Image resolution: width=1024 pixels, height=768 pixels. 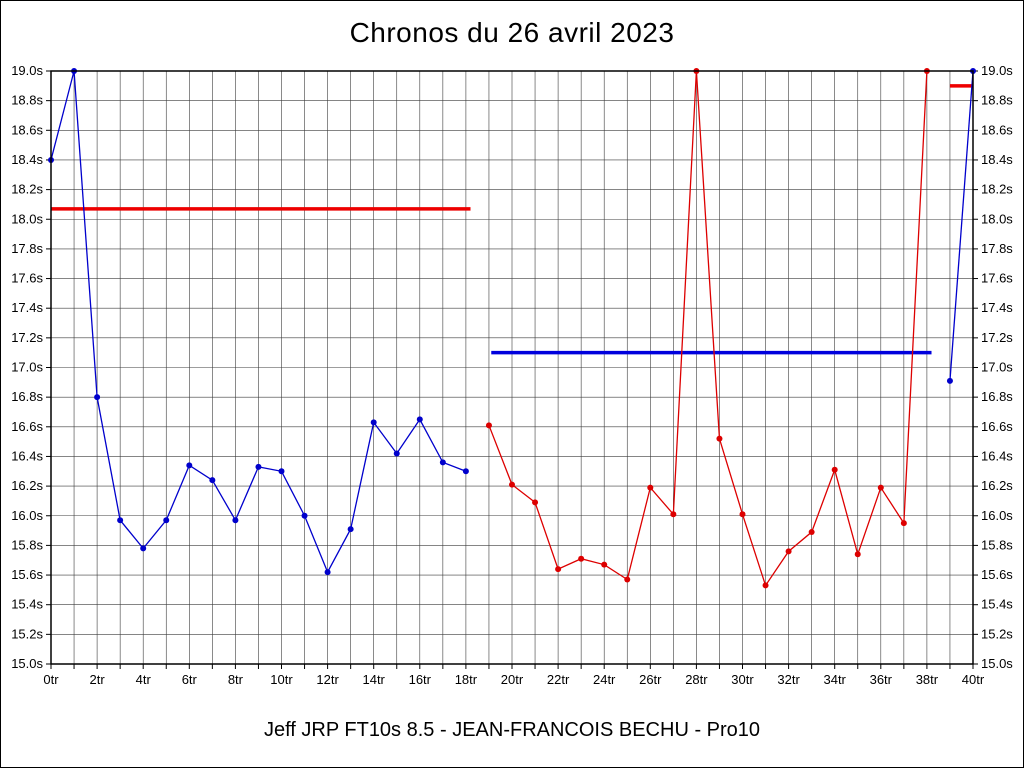 What do you see at coordinates (27, 485) in the screenshot?
I see `svg-text: 16.2s` at bounding box center [27, 485].